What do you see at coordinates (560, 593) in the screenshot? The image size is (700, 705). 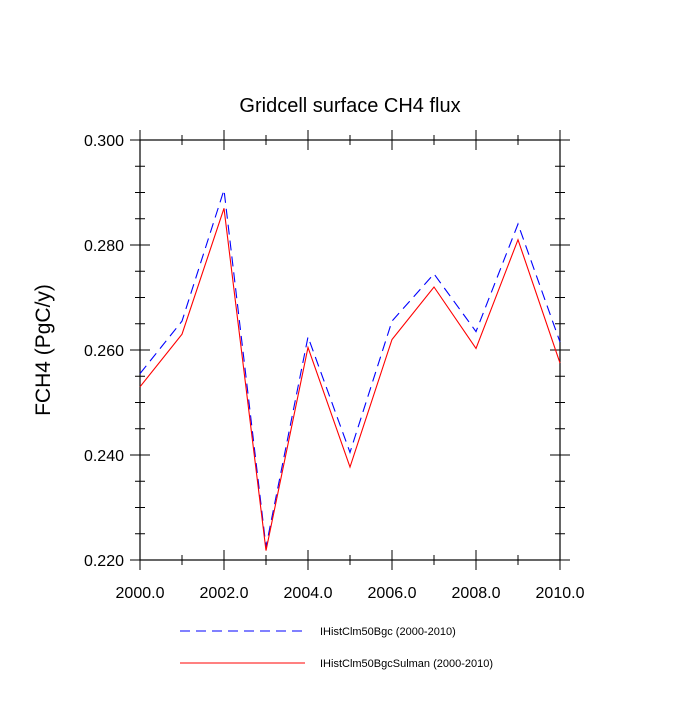 I see `x-tick-label: 2010.0` at bounding box center [560, 593].